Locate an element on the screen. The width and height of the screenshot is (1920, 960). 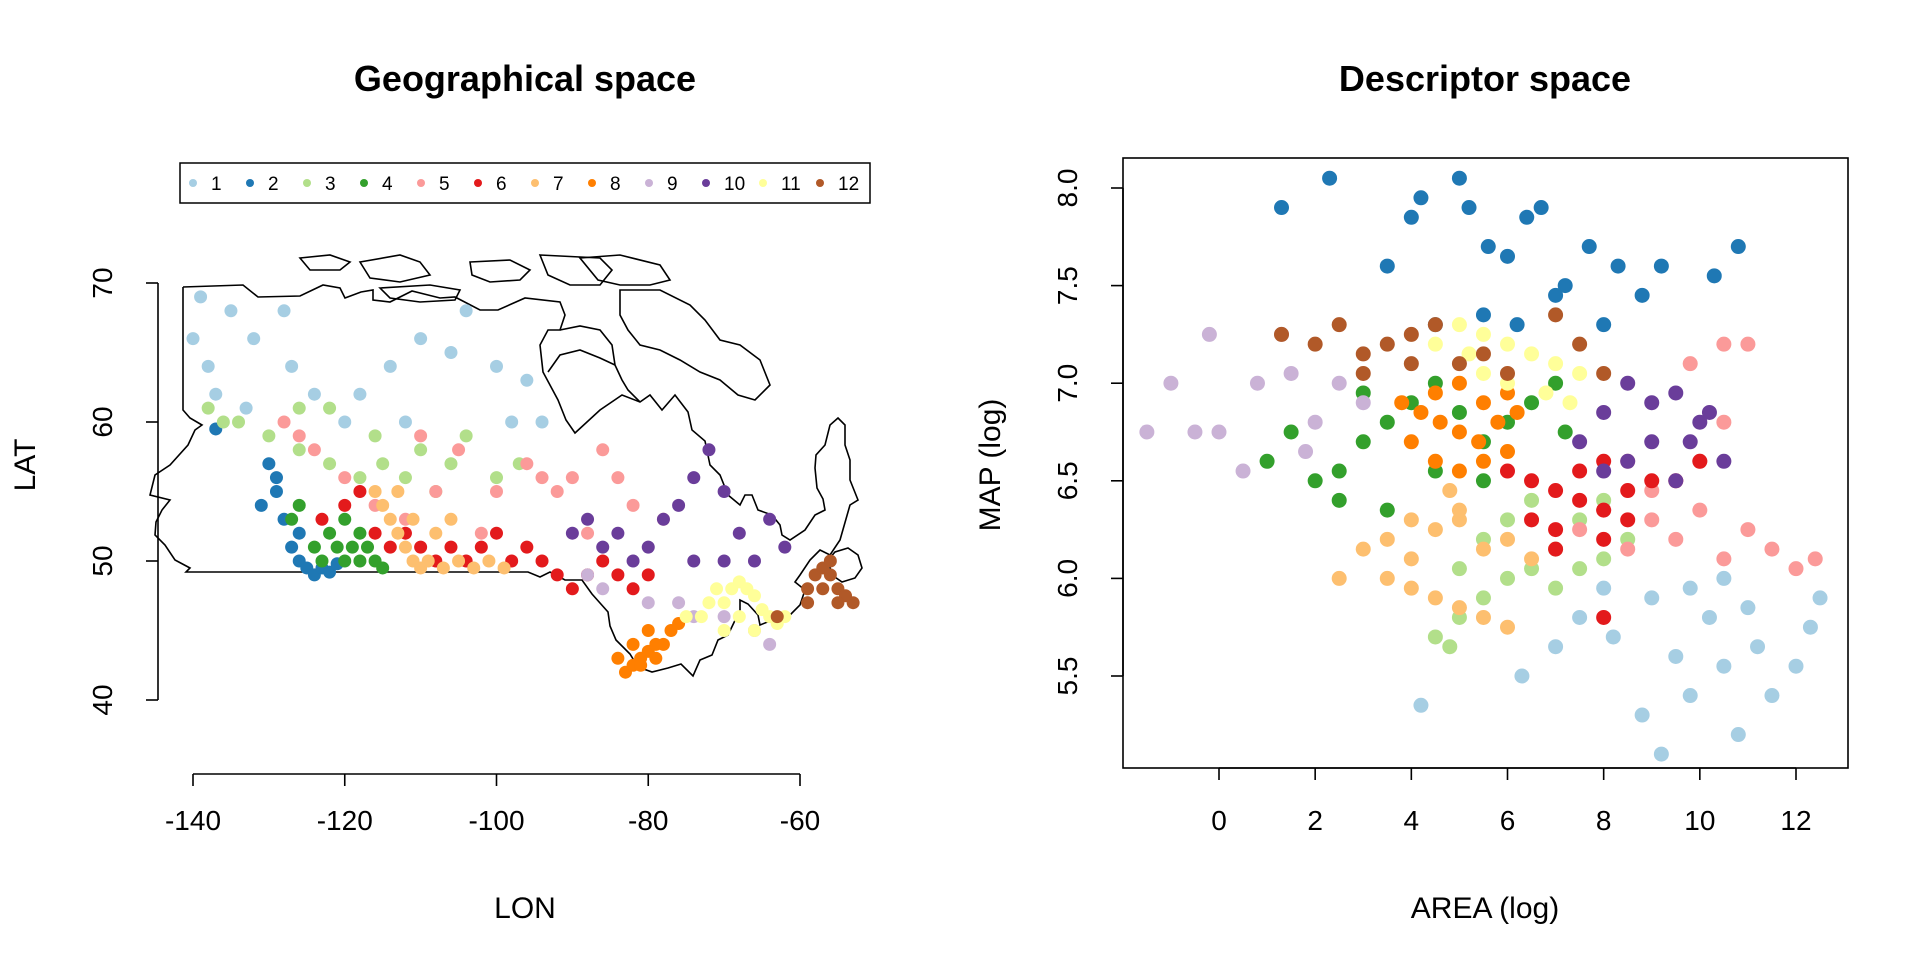
desc-x-tick-label: 8 is located at coordinates (1604, 820).